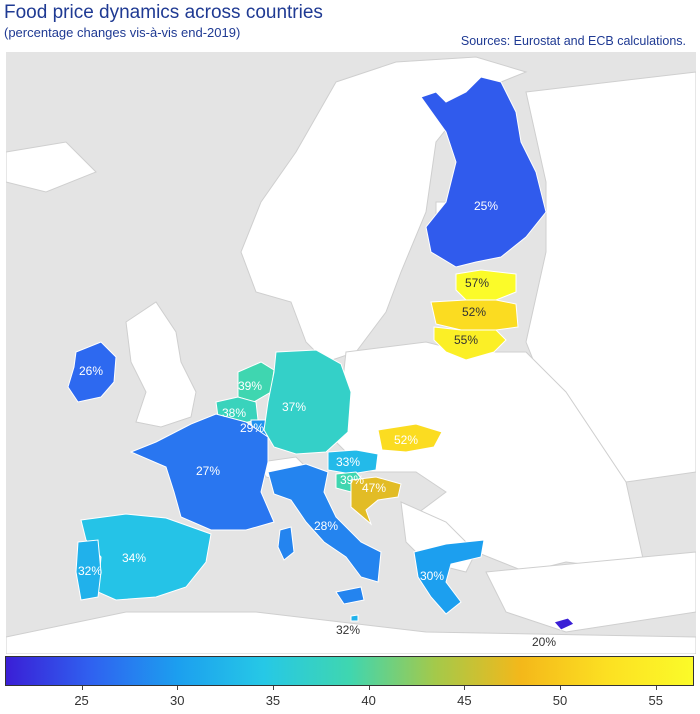 The width and height of the screenshot is (700, 714). I want to click on colorbar-tick-label: 45, so click(464, 700).